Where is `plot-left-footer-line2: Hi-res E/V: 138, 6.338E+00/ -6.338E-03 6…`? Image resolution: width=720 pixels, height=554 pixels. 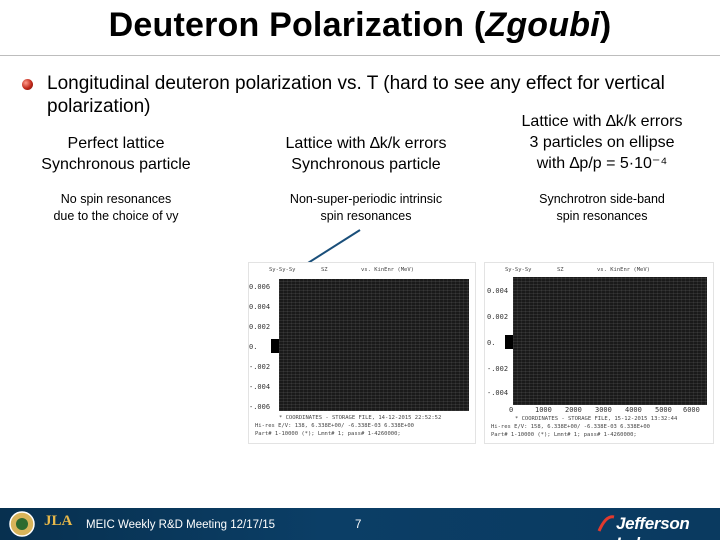
plot-left-footer-line2: Hi-res E/V: 138, 6.338E+00/ -6.338E-03 6… is located at coordinates (334, 426).